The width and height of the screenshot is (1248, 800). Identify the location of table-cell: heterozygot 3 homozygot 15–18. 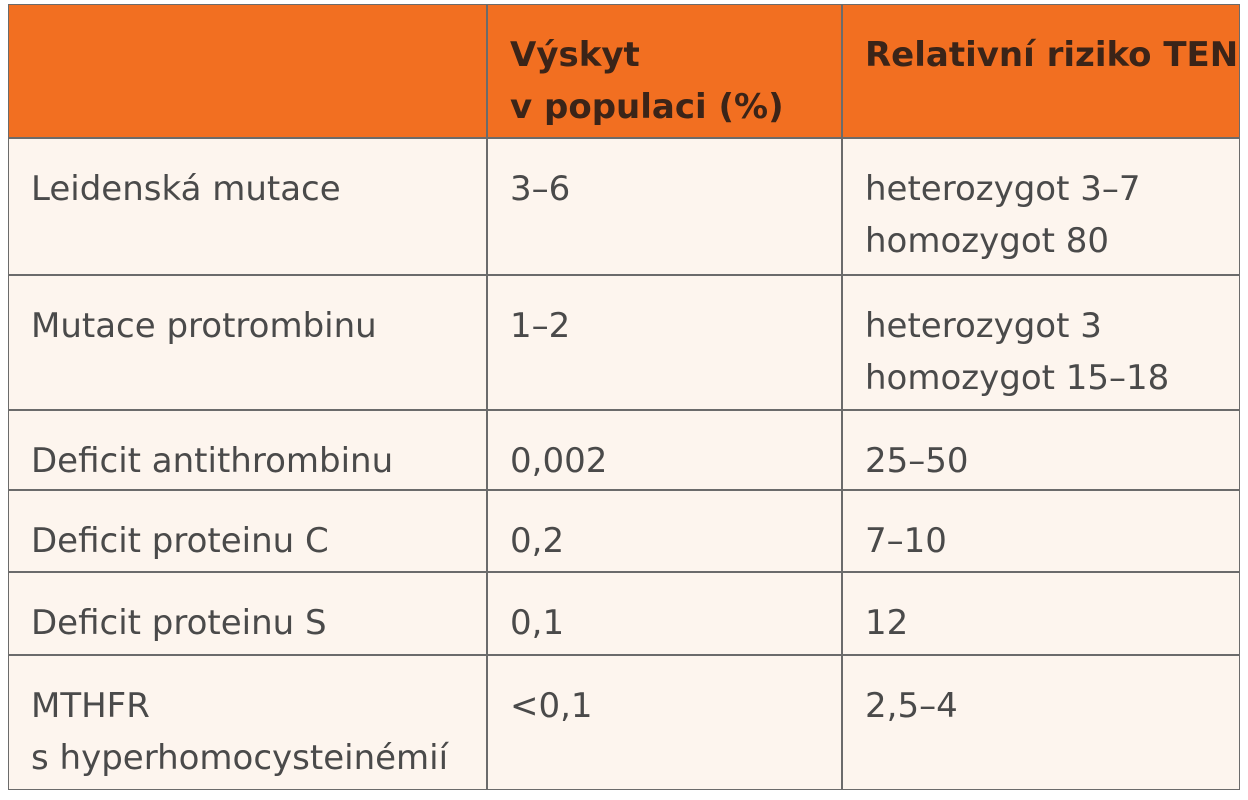
(1041, 342).